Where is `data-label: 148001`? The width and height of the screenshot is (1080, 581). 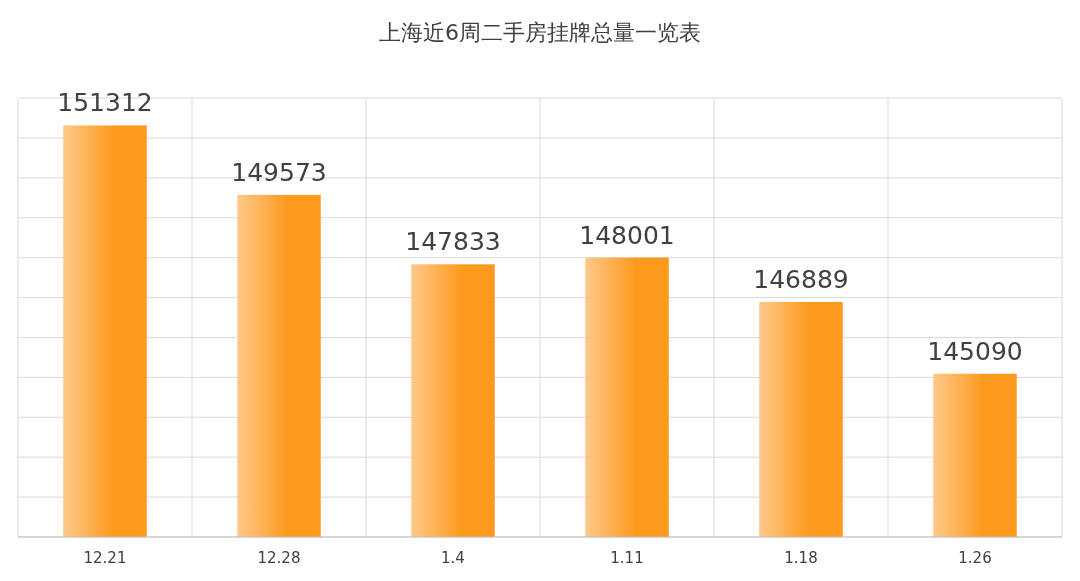 data-label: 148001 is located at coordinates (627, 235).